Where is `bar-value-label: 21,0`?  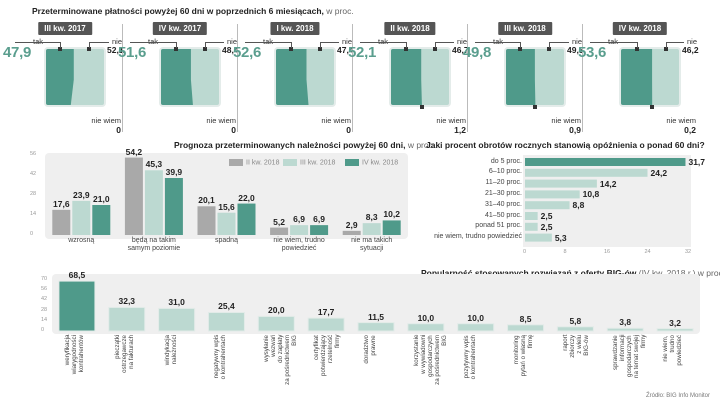
bar-value-label: 21,0 is located at coordinates (101, 199).